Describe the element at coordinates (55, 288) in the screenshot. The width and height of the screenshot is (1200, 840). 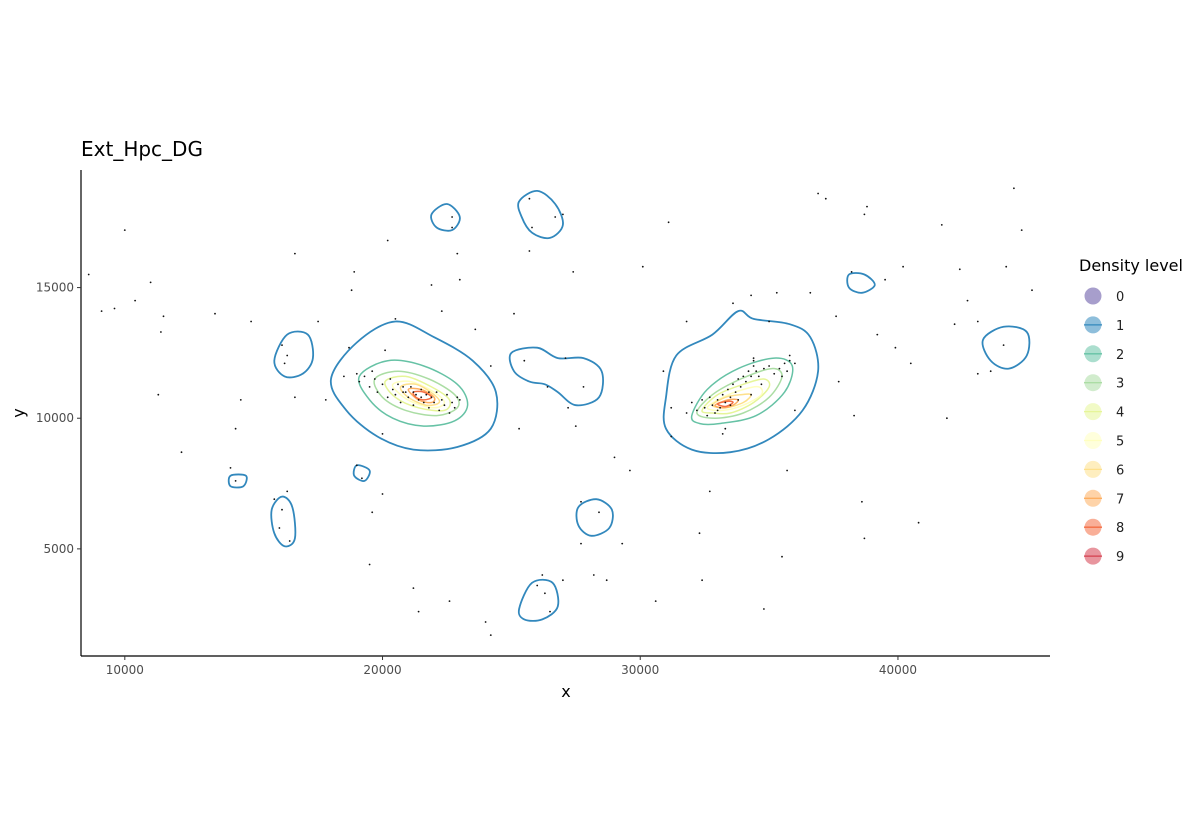
I see `y-tick-label: 15000` at that location.